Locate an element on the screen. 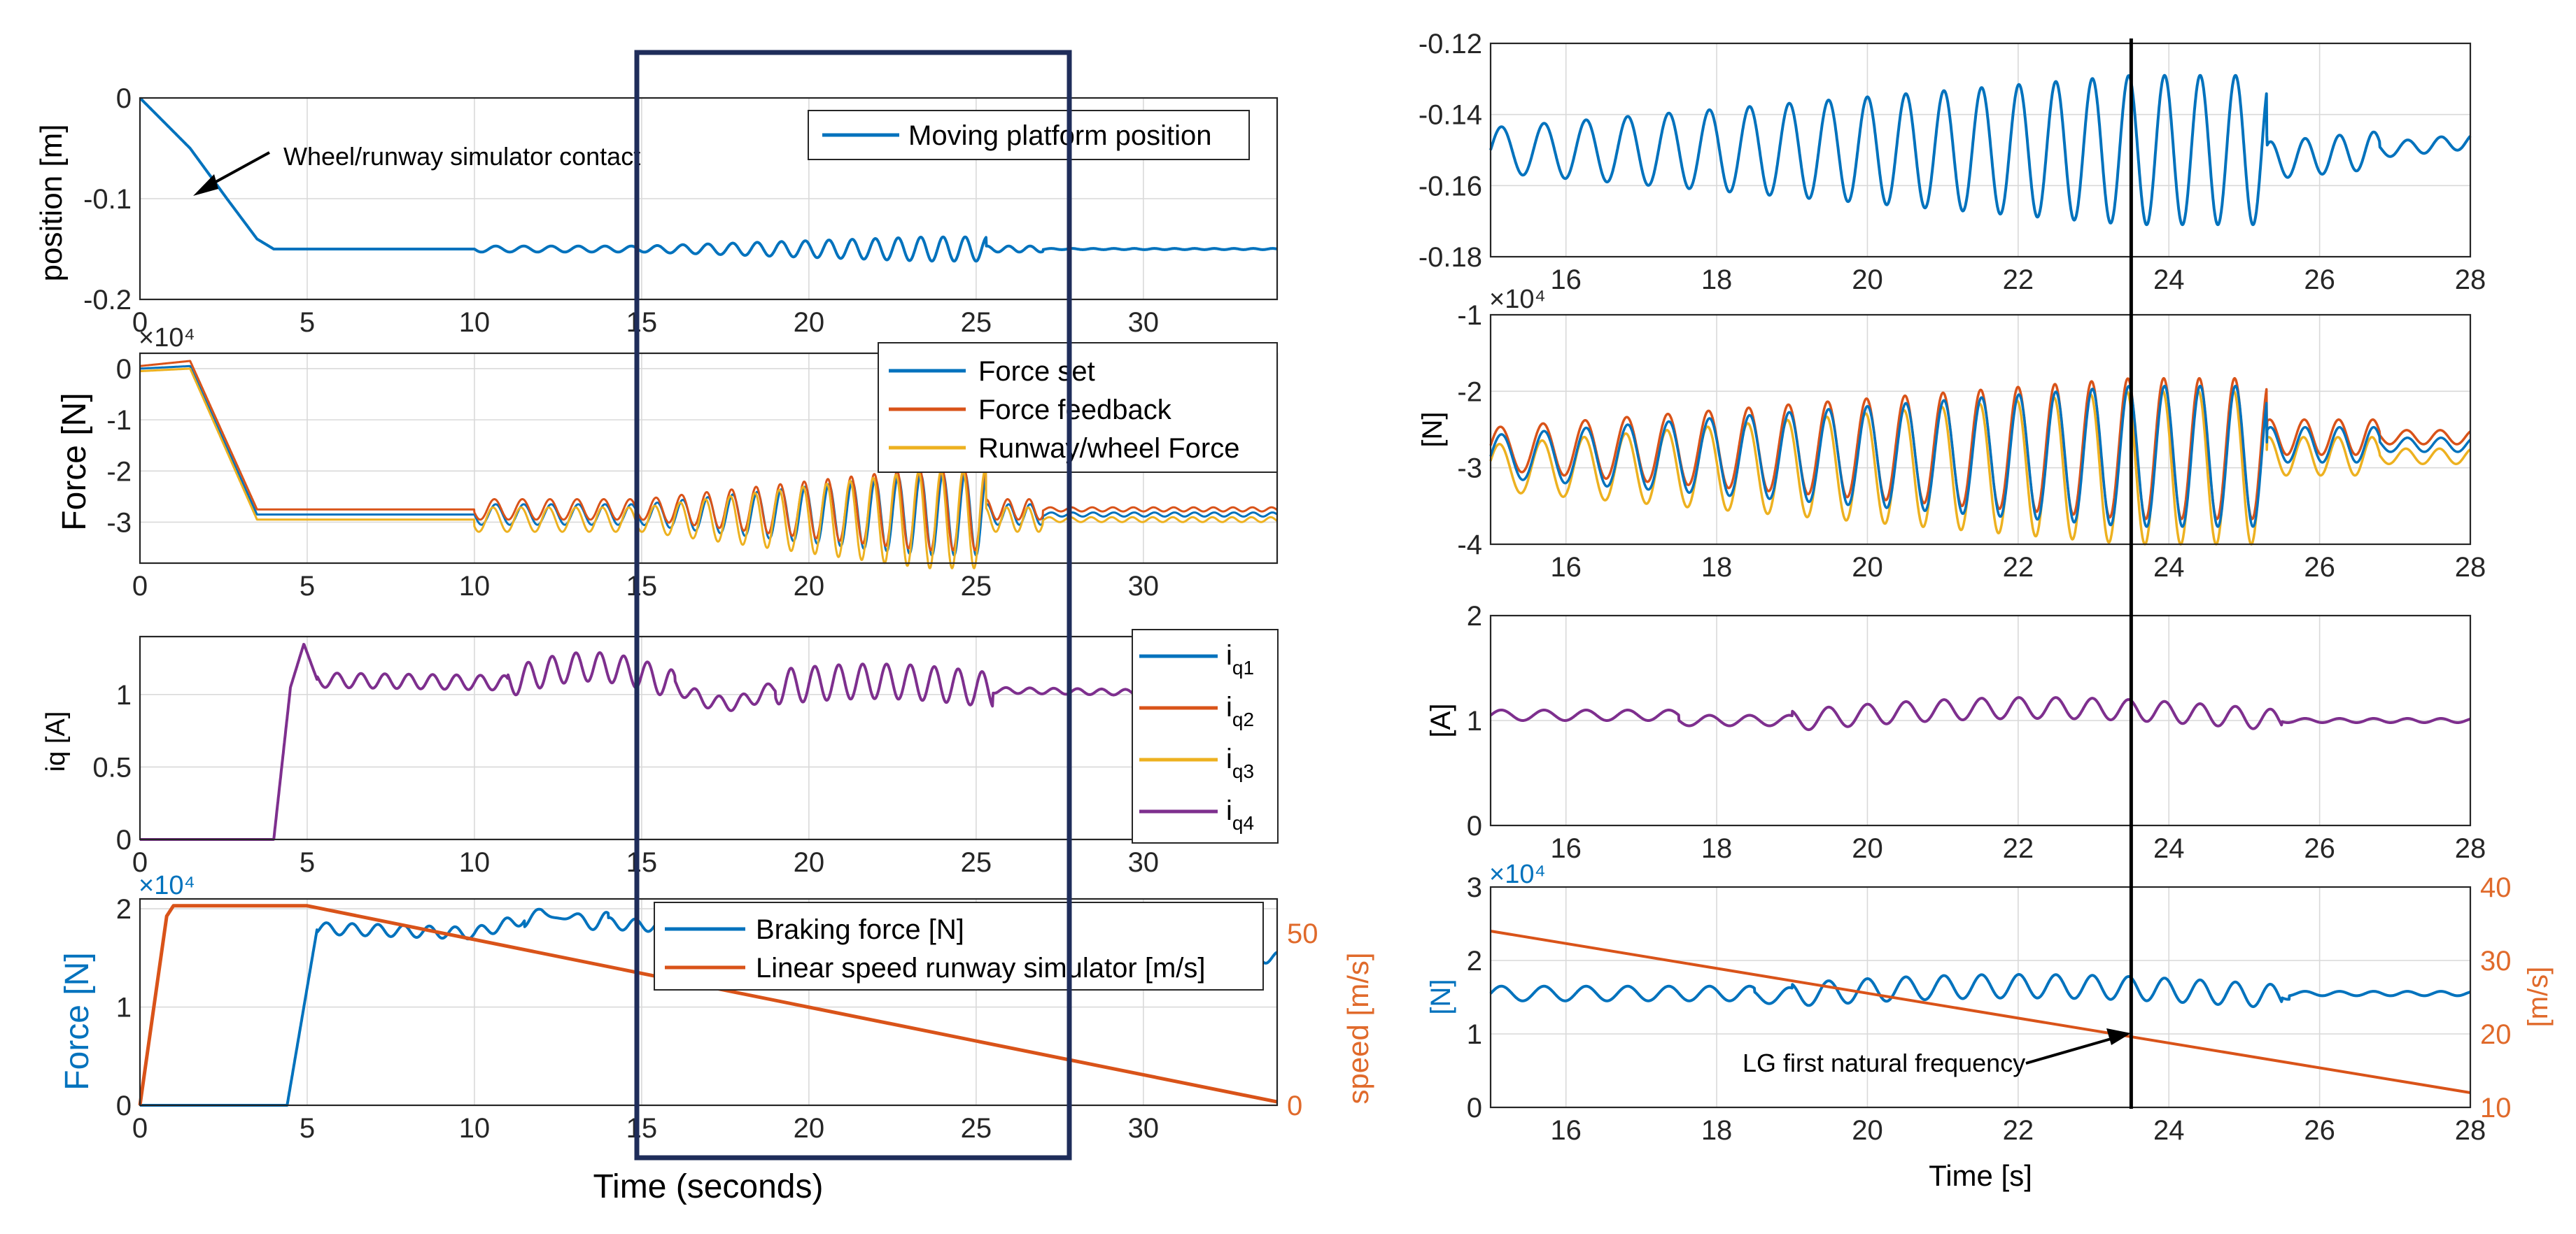  legend-entry-platform: Moving platform position is located at coordinates (1060, 135).